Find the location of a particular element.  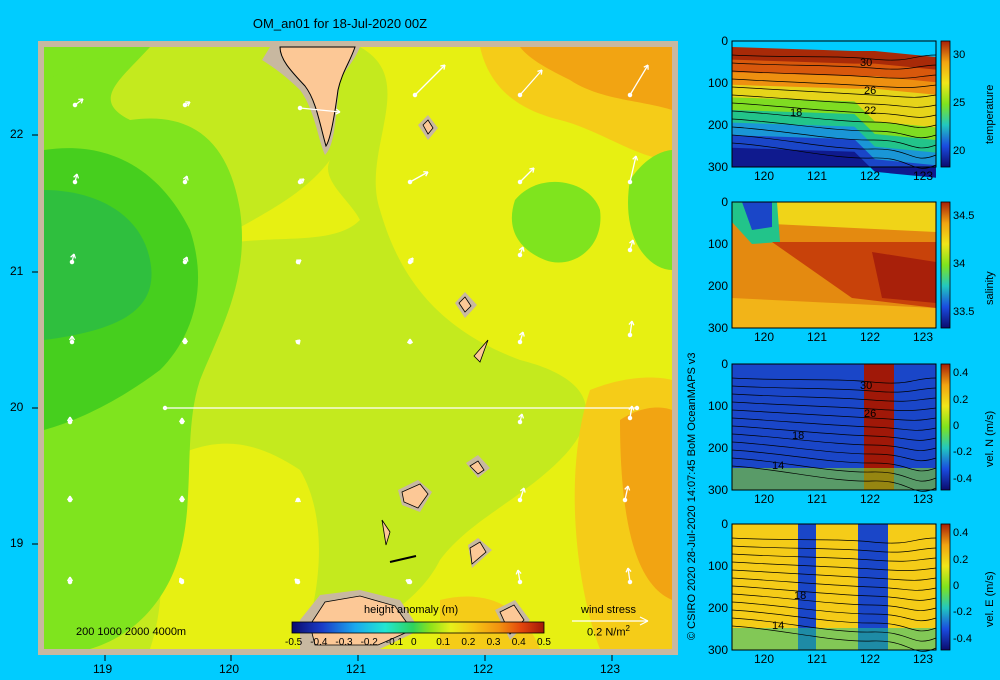

colorbar-tick: 0.3 is located at coordinates (493, 642).